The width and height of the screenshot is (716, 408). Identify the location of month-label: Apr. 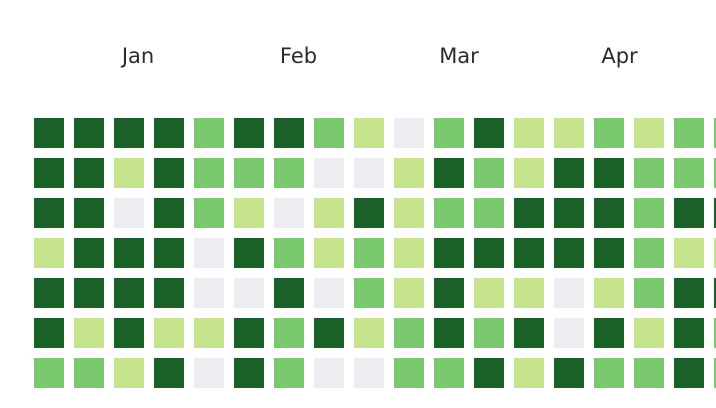
(619, 56).